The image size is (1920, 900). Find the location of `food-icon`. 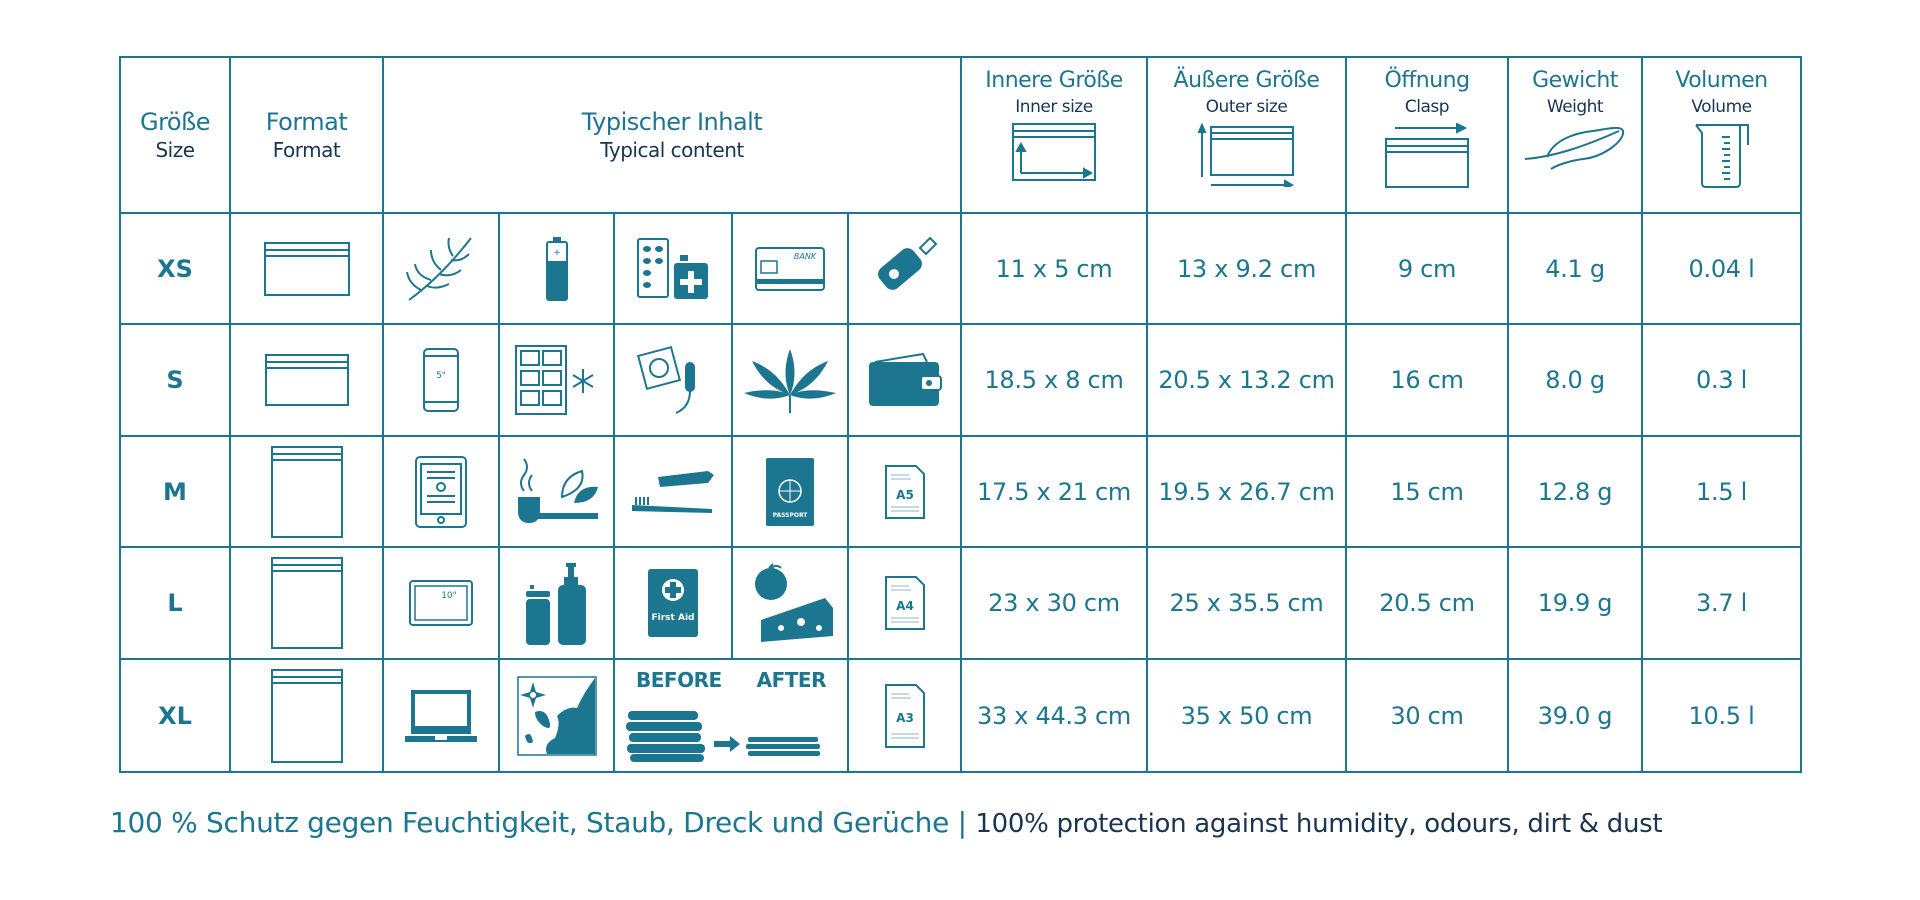

food-icon is located at coordinates (794, 602).